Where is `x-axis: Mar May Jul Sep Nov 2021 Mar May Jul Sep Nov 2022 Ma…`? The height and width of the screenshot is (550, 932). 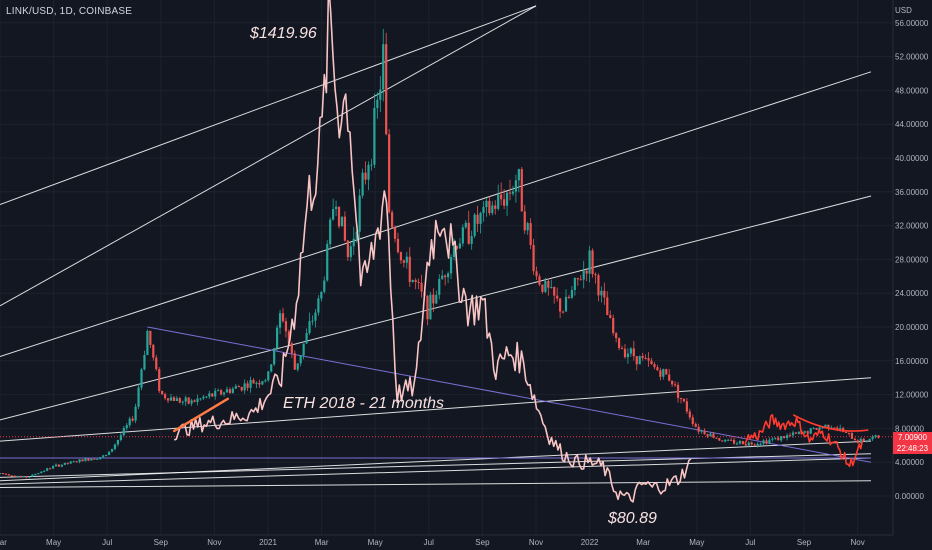 x-axis: Mar May Jul Sep Nov 2021 Mar May Jul Sep Nov 2022 Ma… is located at coordinates (432, 542).